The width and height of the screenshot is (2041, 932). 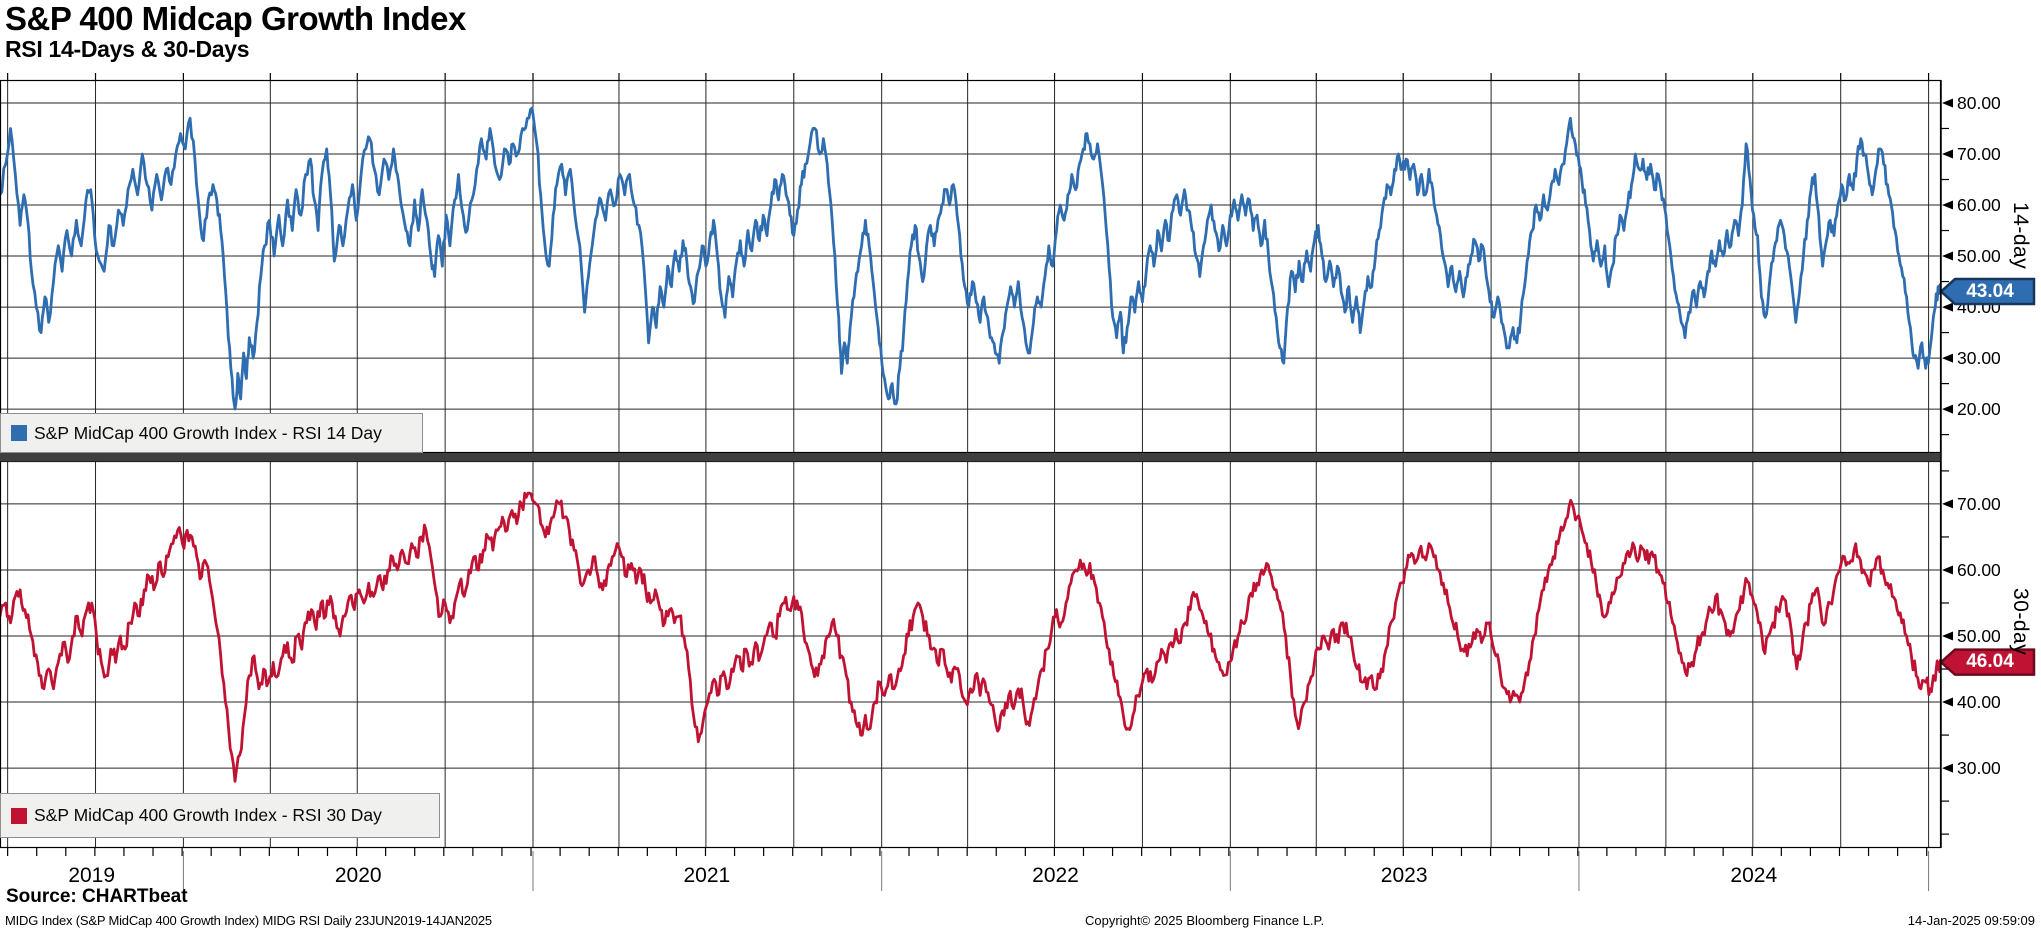 I want to click on footer-copyright: Copyright© 2025 Bloomberg Finance L.P., so click(x=1205, y=920).